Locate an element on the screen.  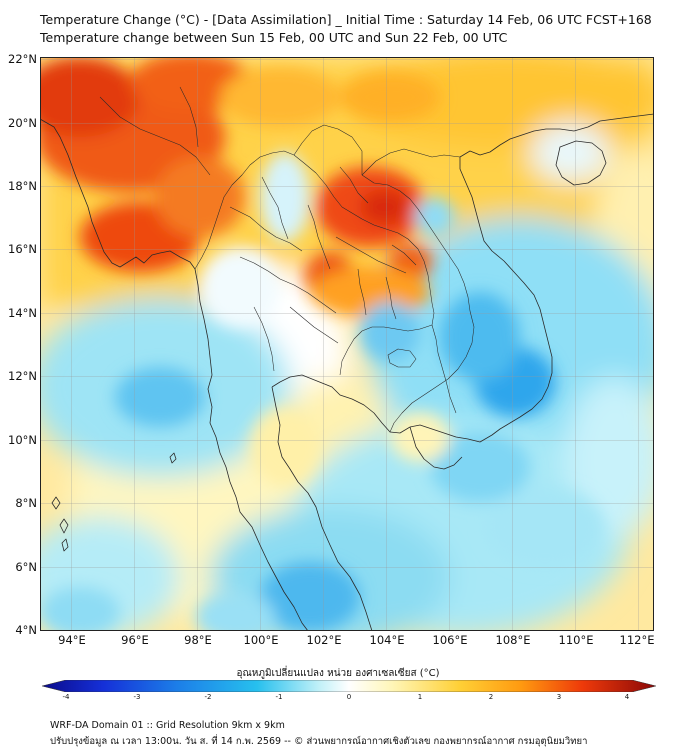
lat-label-12n: 12°N is located at coordinates (22, 376).